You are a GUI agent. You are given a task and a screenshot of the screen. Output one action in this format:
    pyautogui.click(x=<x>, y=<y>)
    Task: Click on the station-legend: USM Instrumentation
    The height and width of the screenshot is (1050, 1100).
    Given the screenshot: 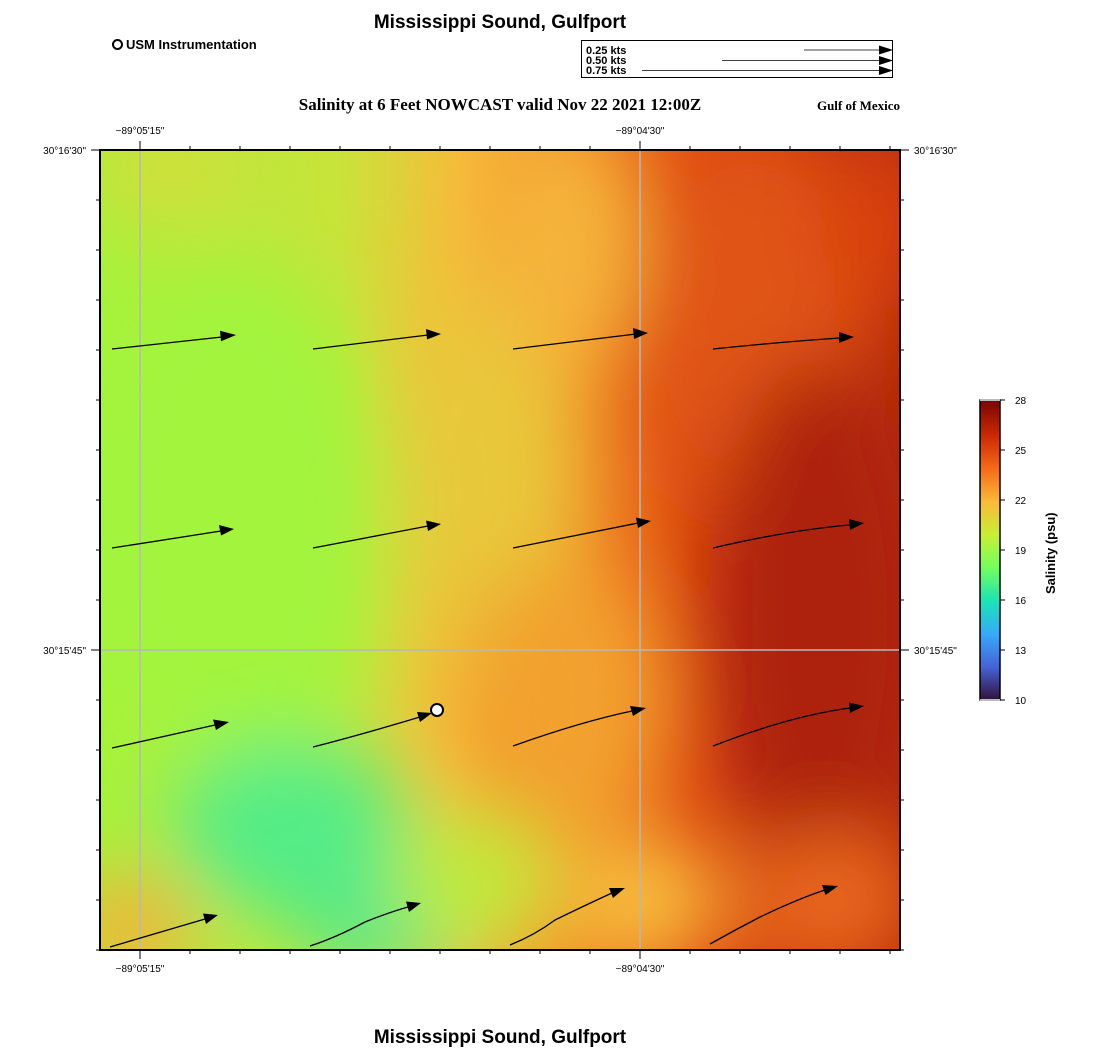 What is the action you would take?
    pyautogui.click(x=184, y=44)
    